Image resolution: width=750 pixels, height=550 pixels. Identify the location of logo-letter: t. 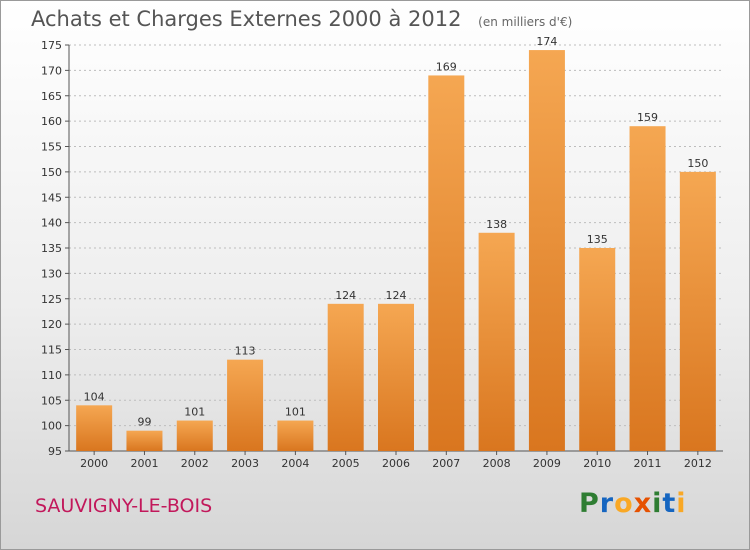
(669, 503).